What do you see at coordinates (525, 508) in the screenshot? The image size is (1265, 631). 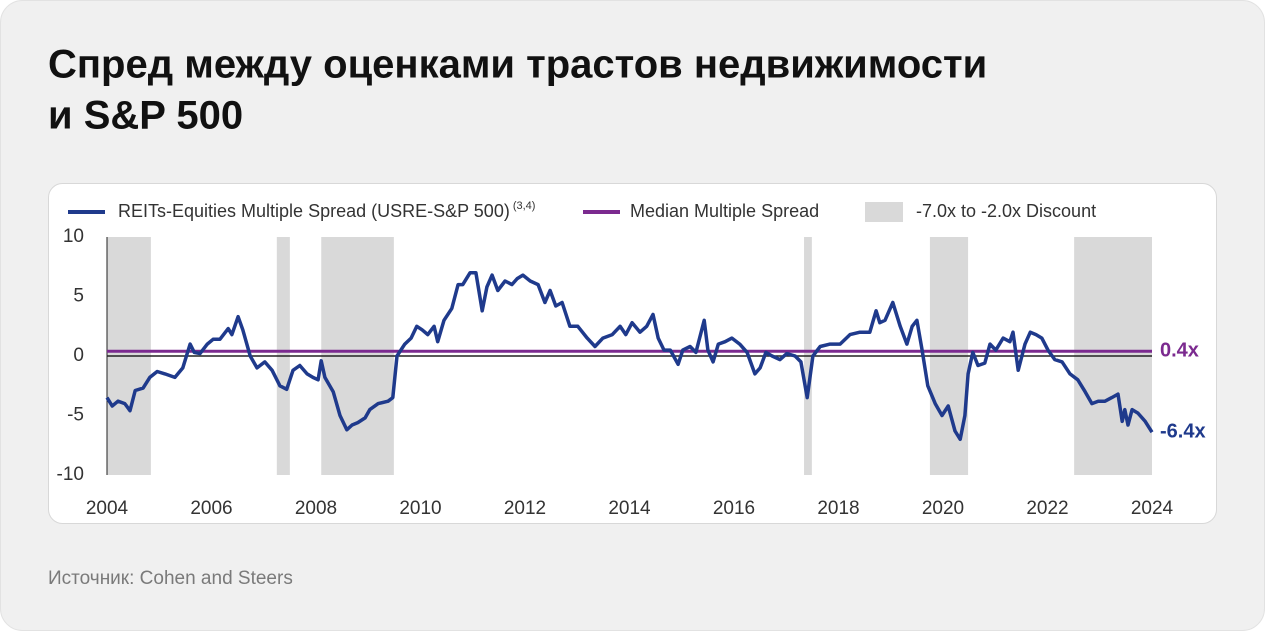 I see `x-tick-label: 2012` at bounding box center [525, 508].